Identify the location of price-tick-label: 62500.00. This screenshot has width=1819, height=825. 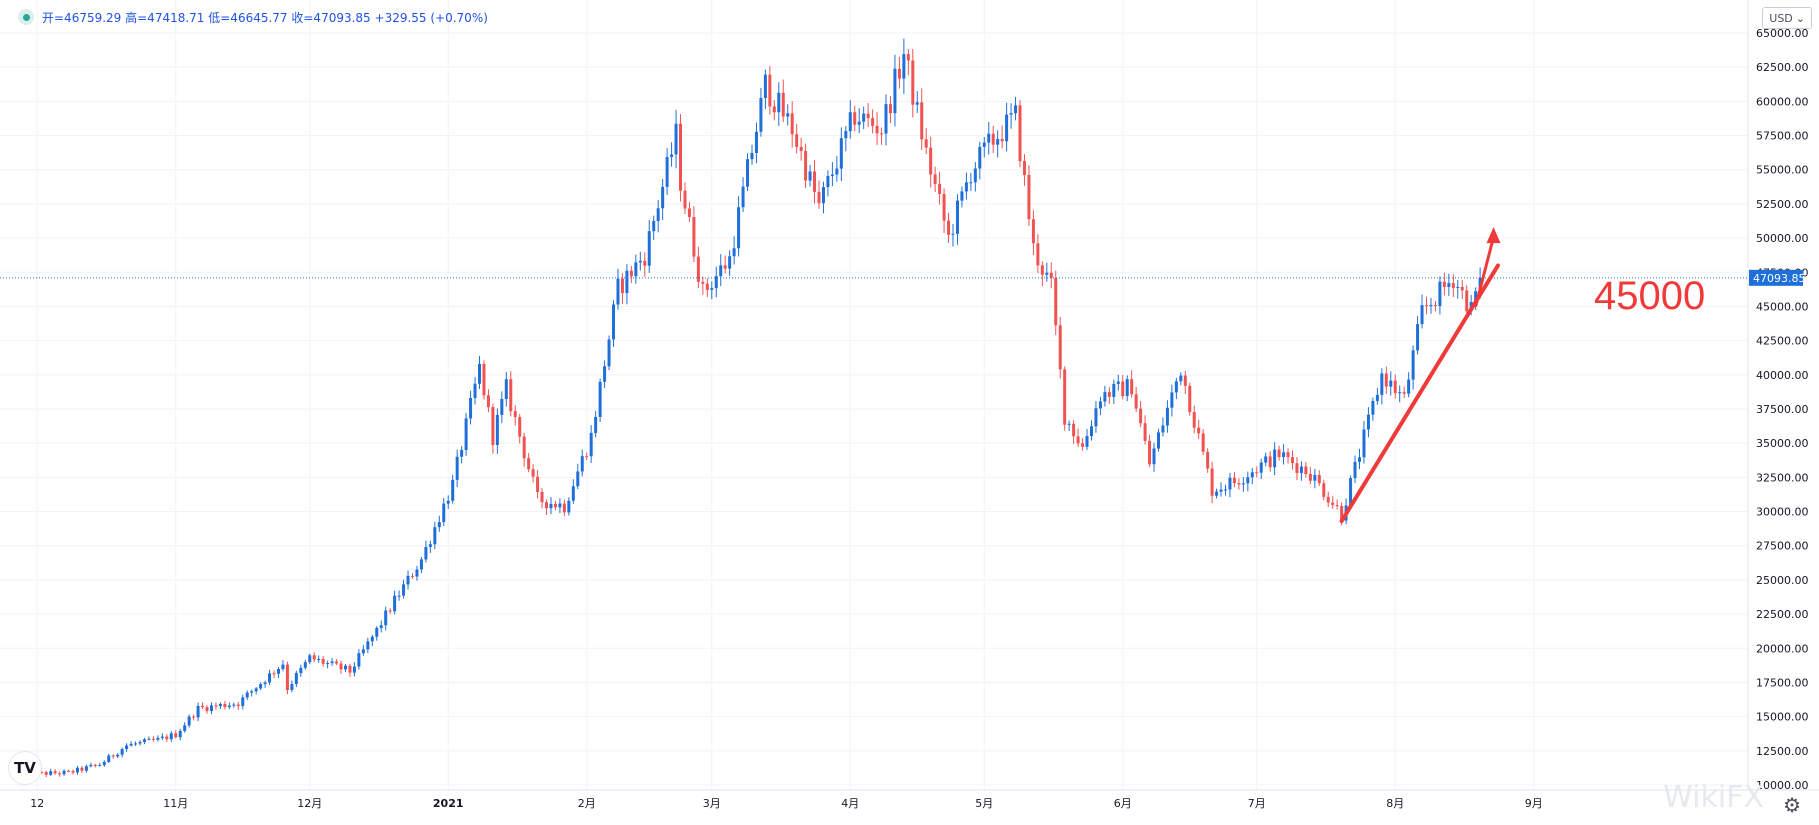
(1782, 67).